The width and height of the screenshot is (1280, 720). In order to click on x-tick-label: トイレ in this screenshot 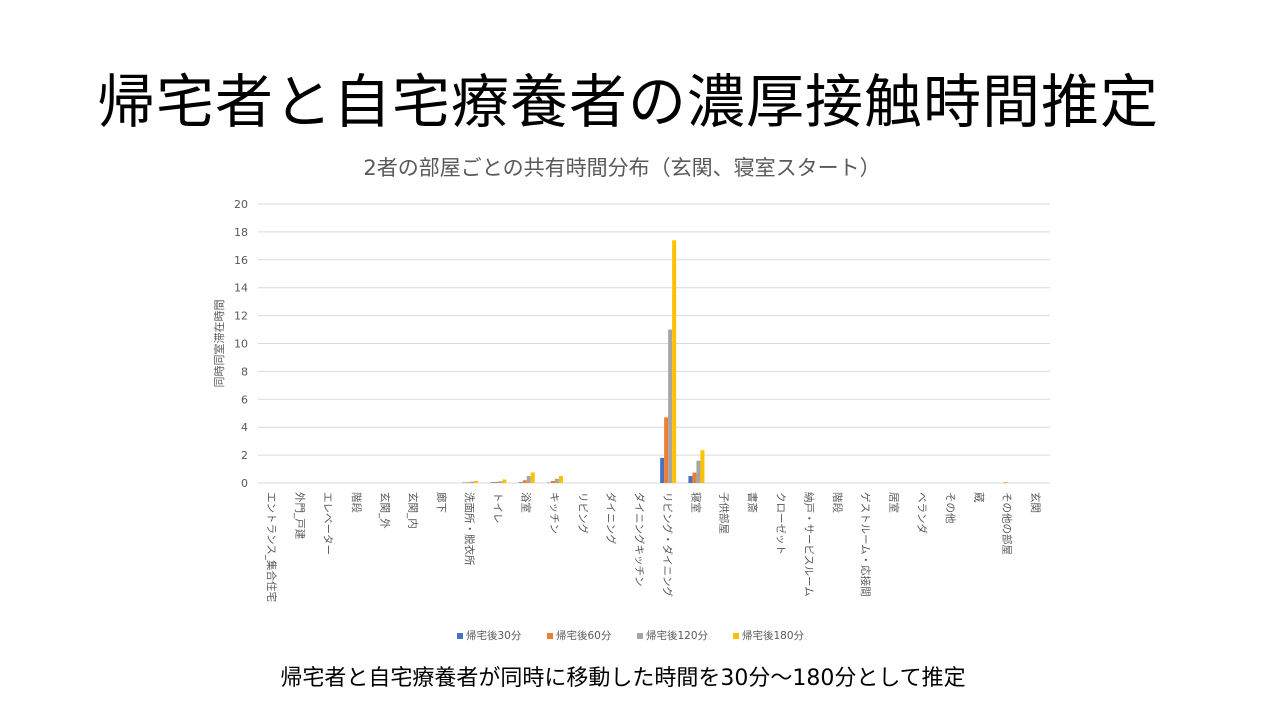, I will do `click(497, 508)`.